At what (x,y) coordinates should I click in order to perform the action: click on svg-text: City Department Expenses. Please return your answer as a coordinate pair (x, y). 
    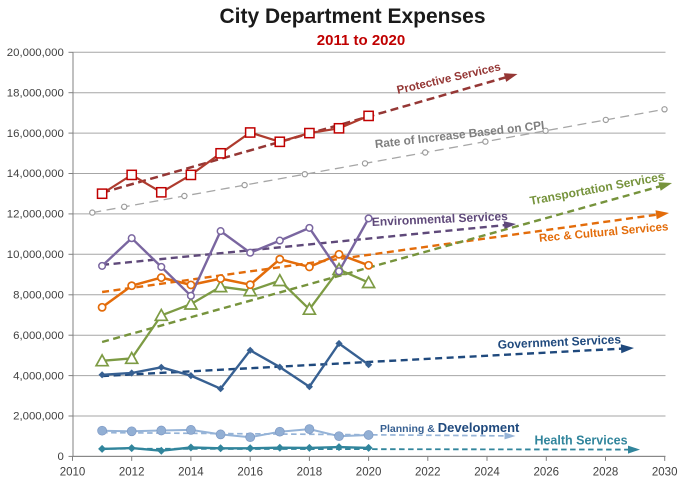
    Looking at the image, I should click on (352, 16).